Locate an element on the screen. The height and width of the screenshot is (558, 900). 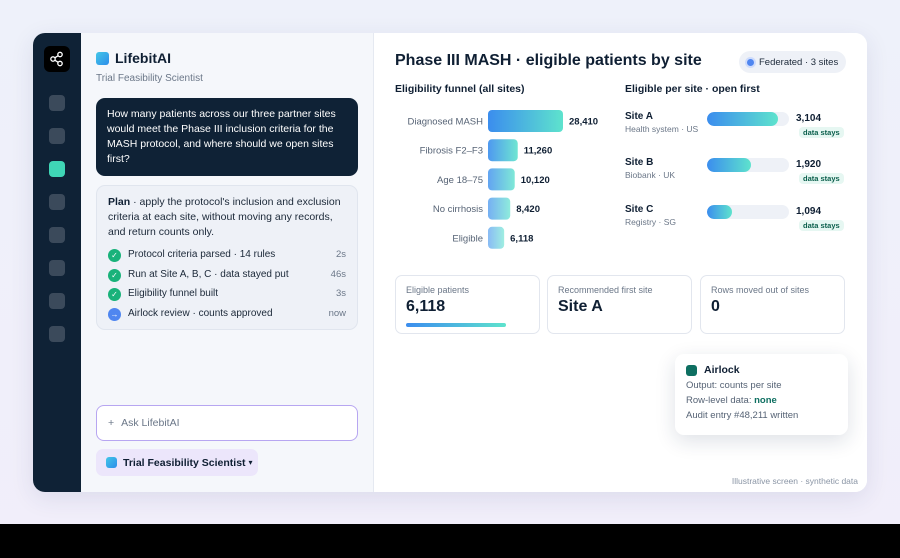
brand-logo-icon is located at coordinates (102, 58).